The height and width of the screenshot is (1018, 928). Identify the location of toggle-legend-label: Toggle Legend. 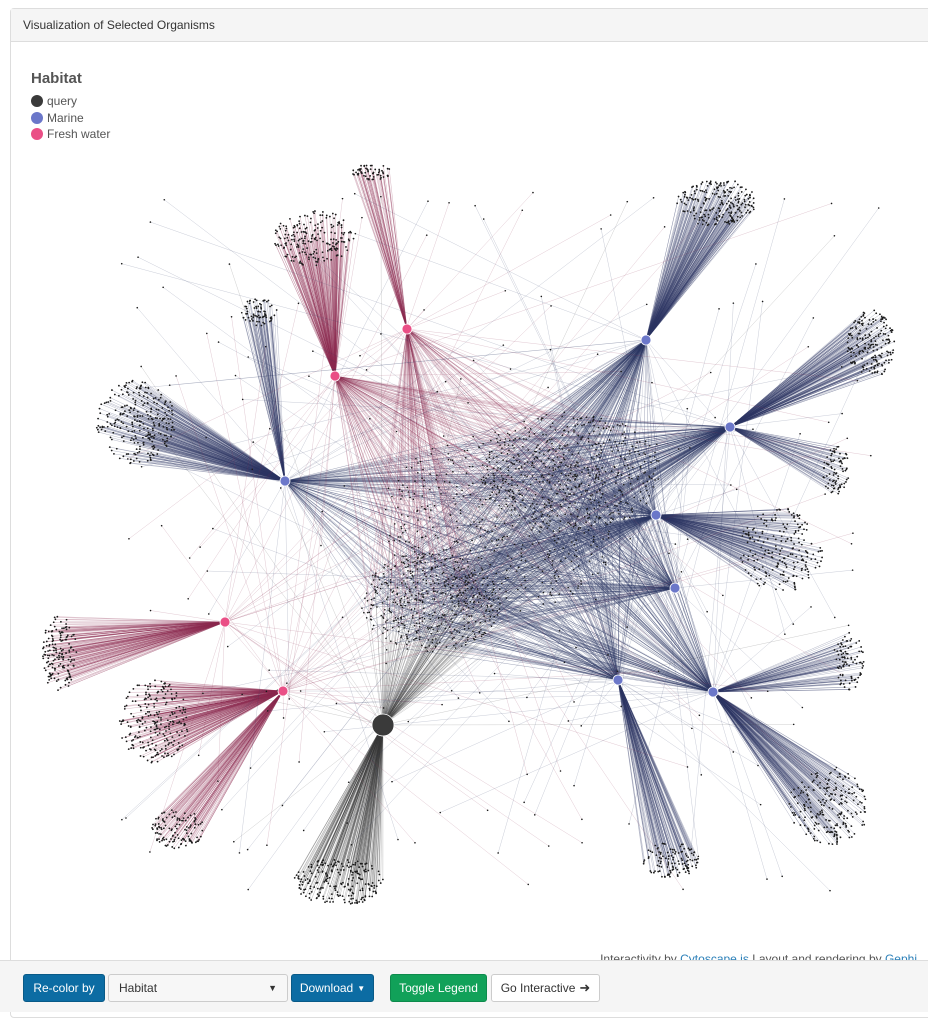
(438, 988).